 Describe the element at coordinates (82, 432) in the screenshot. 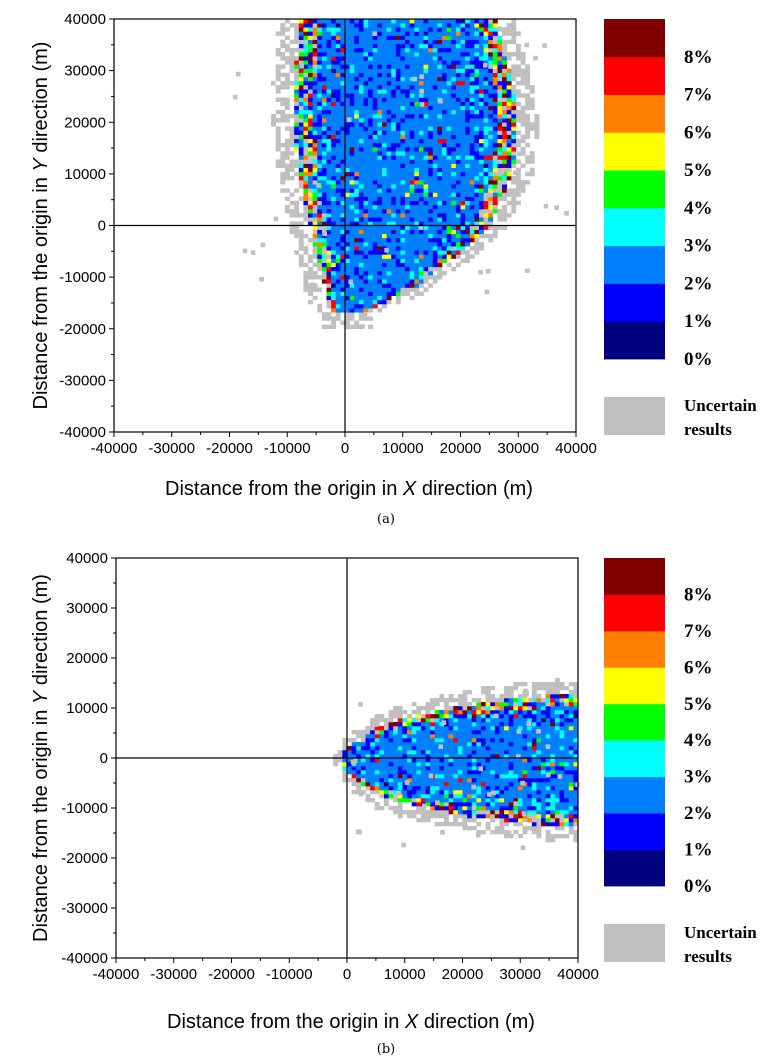

I see `y-tick-label: -40000` at that location.